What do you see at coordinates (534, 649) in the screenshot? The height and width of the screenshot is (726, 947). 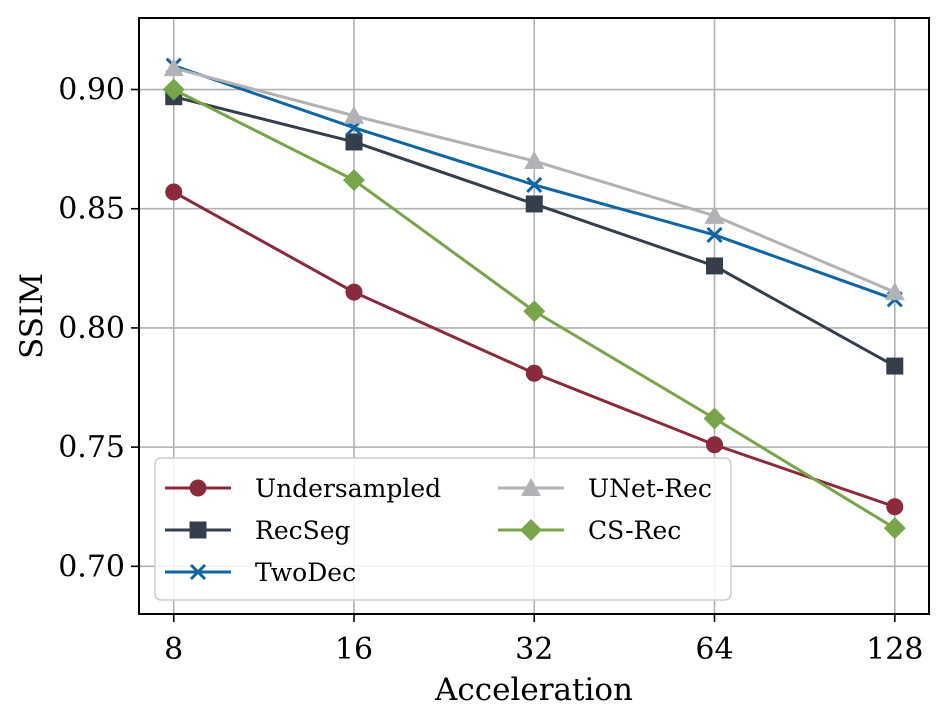 I see `x-tick-label: 32` at bounding box center [534, 649].